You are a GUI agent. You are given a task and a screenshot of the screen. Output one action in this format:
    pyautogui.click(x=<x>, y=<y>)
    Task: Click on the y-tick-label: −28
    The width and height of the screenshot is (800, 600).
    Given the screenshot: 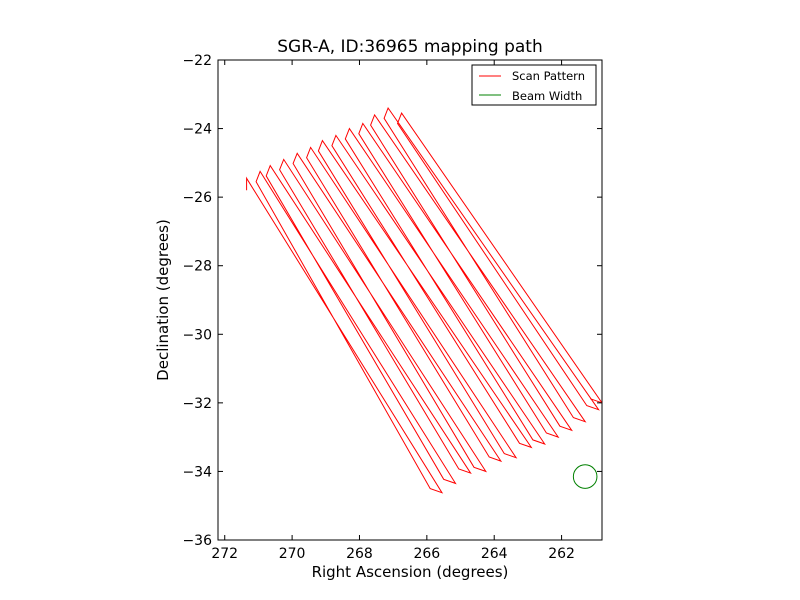 What is the action you would take?
    pyautogui.click(x=197, y=267)
    